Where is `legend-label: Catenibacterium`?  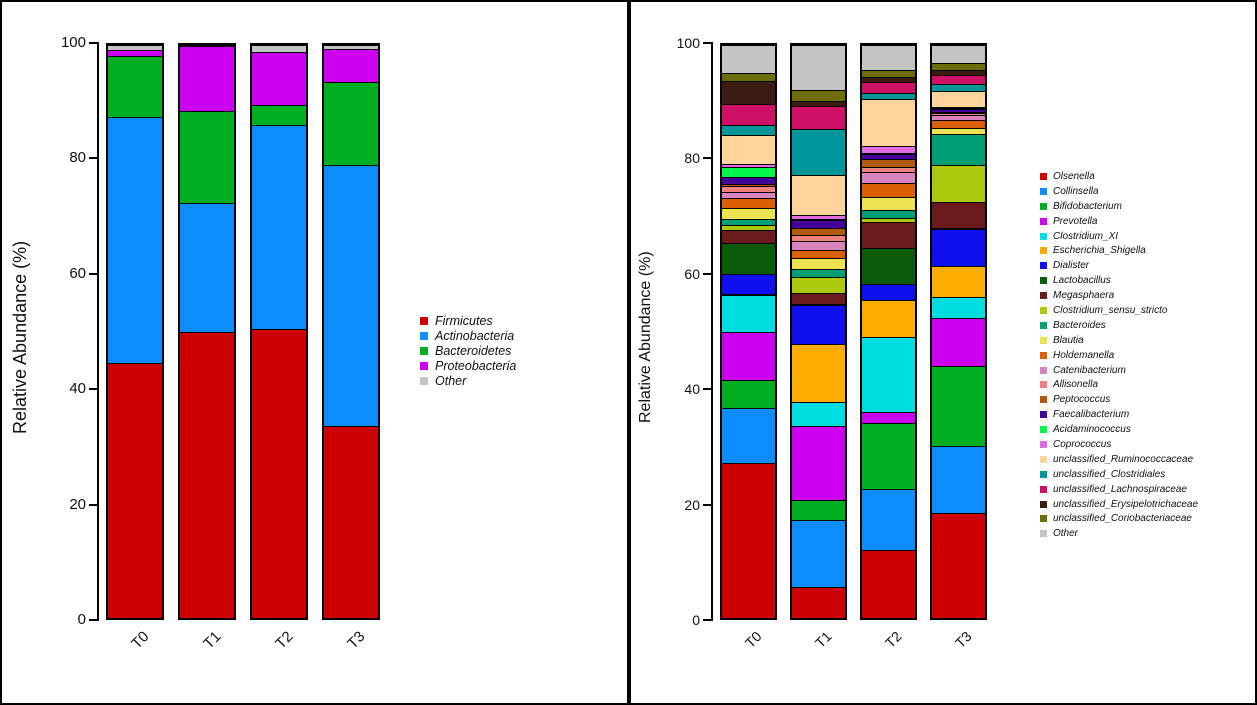
legend-label: Catenibacterium is located at coordinates (1089, 370).